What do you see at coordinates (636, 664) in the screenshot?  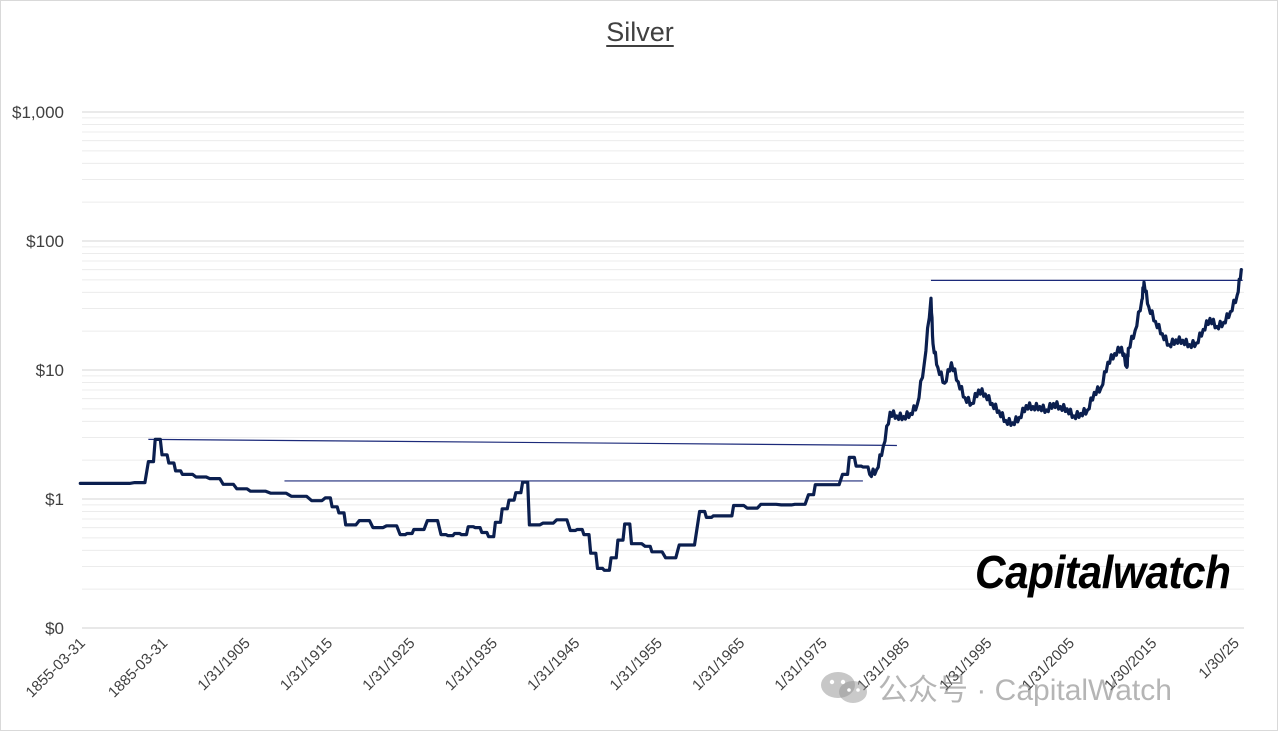 I see `x-tick-label: 1/31/1955` at bounding box center [636, 664].